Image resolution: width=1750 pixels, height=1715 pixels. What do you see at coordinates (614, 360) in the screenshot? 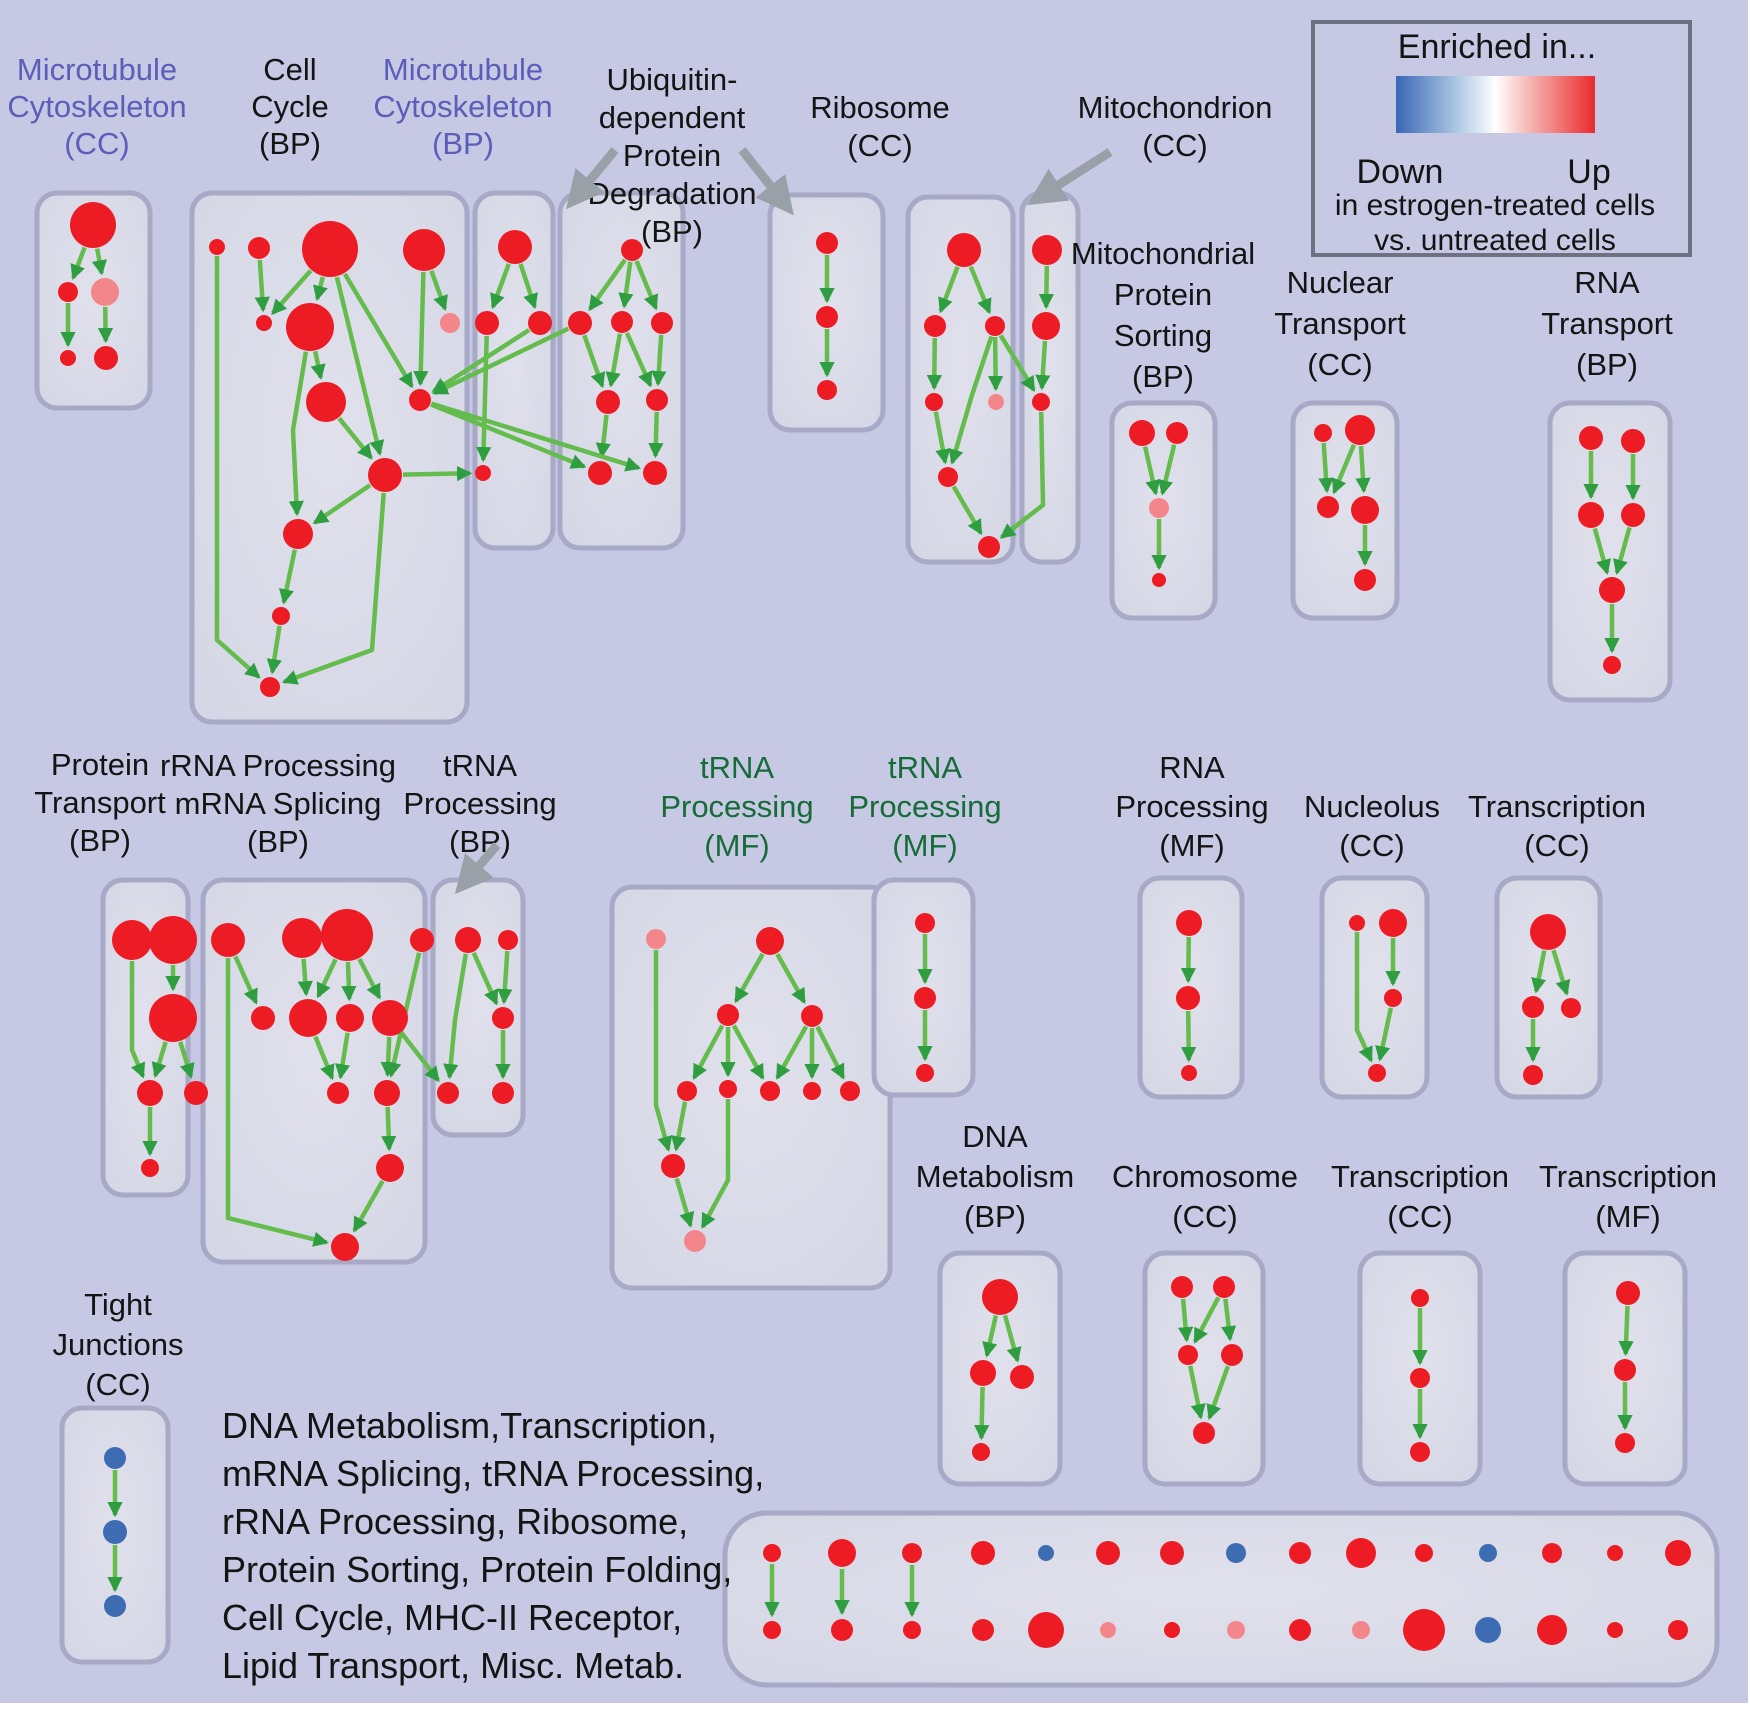
I see `edge-ub1_mc-ub1_ll` at bounding box center [614, 360].